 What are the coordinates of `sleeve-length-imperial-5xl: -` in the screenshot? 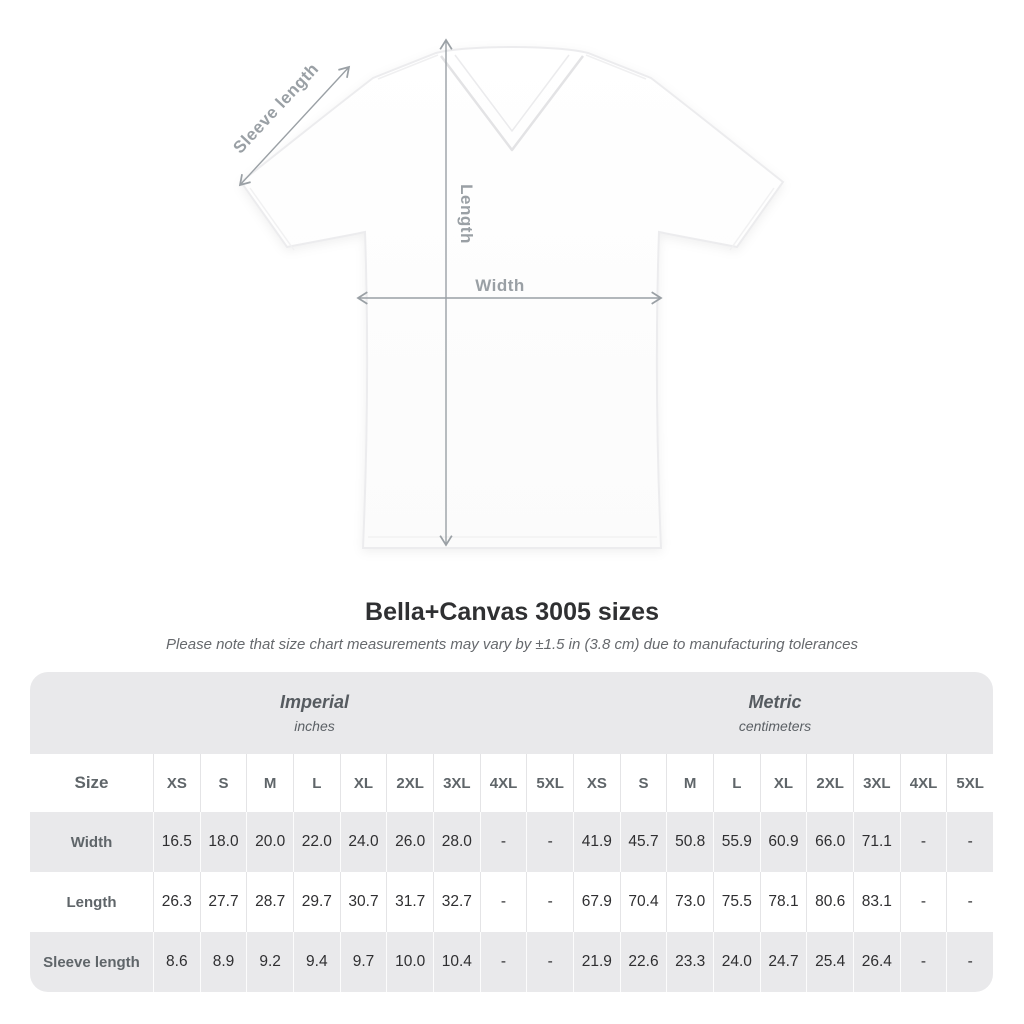 It's located at (549, 962).